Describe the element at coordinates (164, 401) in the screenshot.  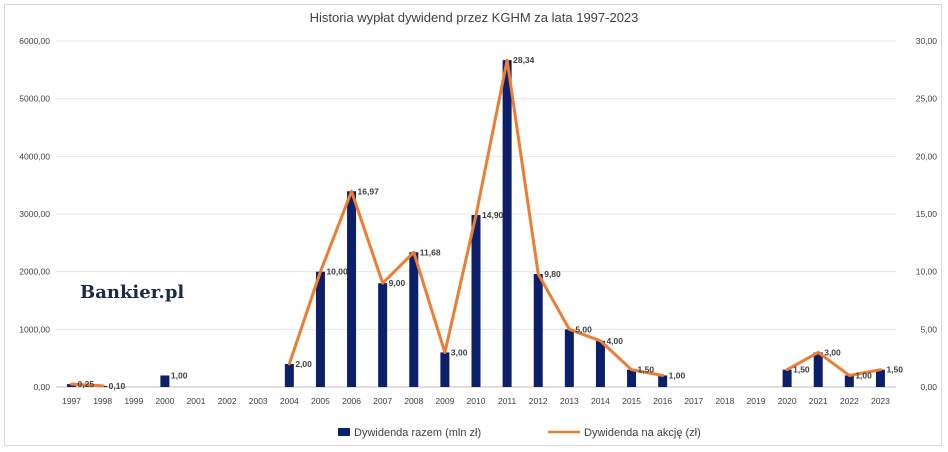
I see `x-tick-label: 2000` at that location.